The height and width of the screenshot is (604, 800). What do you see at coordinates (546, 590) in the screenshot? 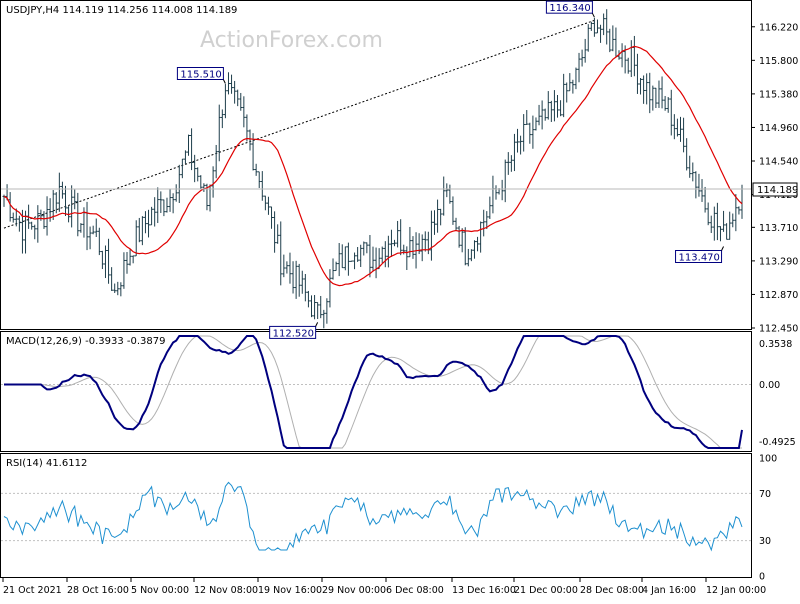
I see `x-tick-label: 21 Dec 00:00` at bounding box center [546, 590].